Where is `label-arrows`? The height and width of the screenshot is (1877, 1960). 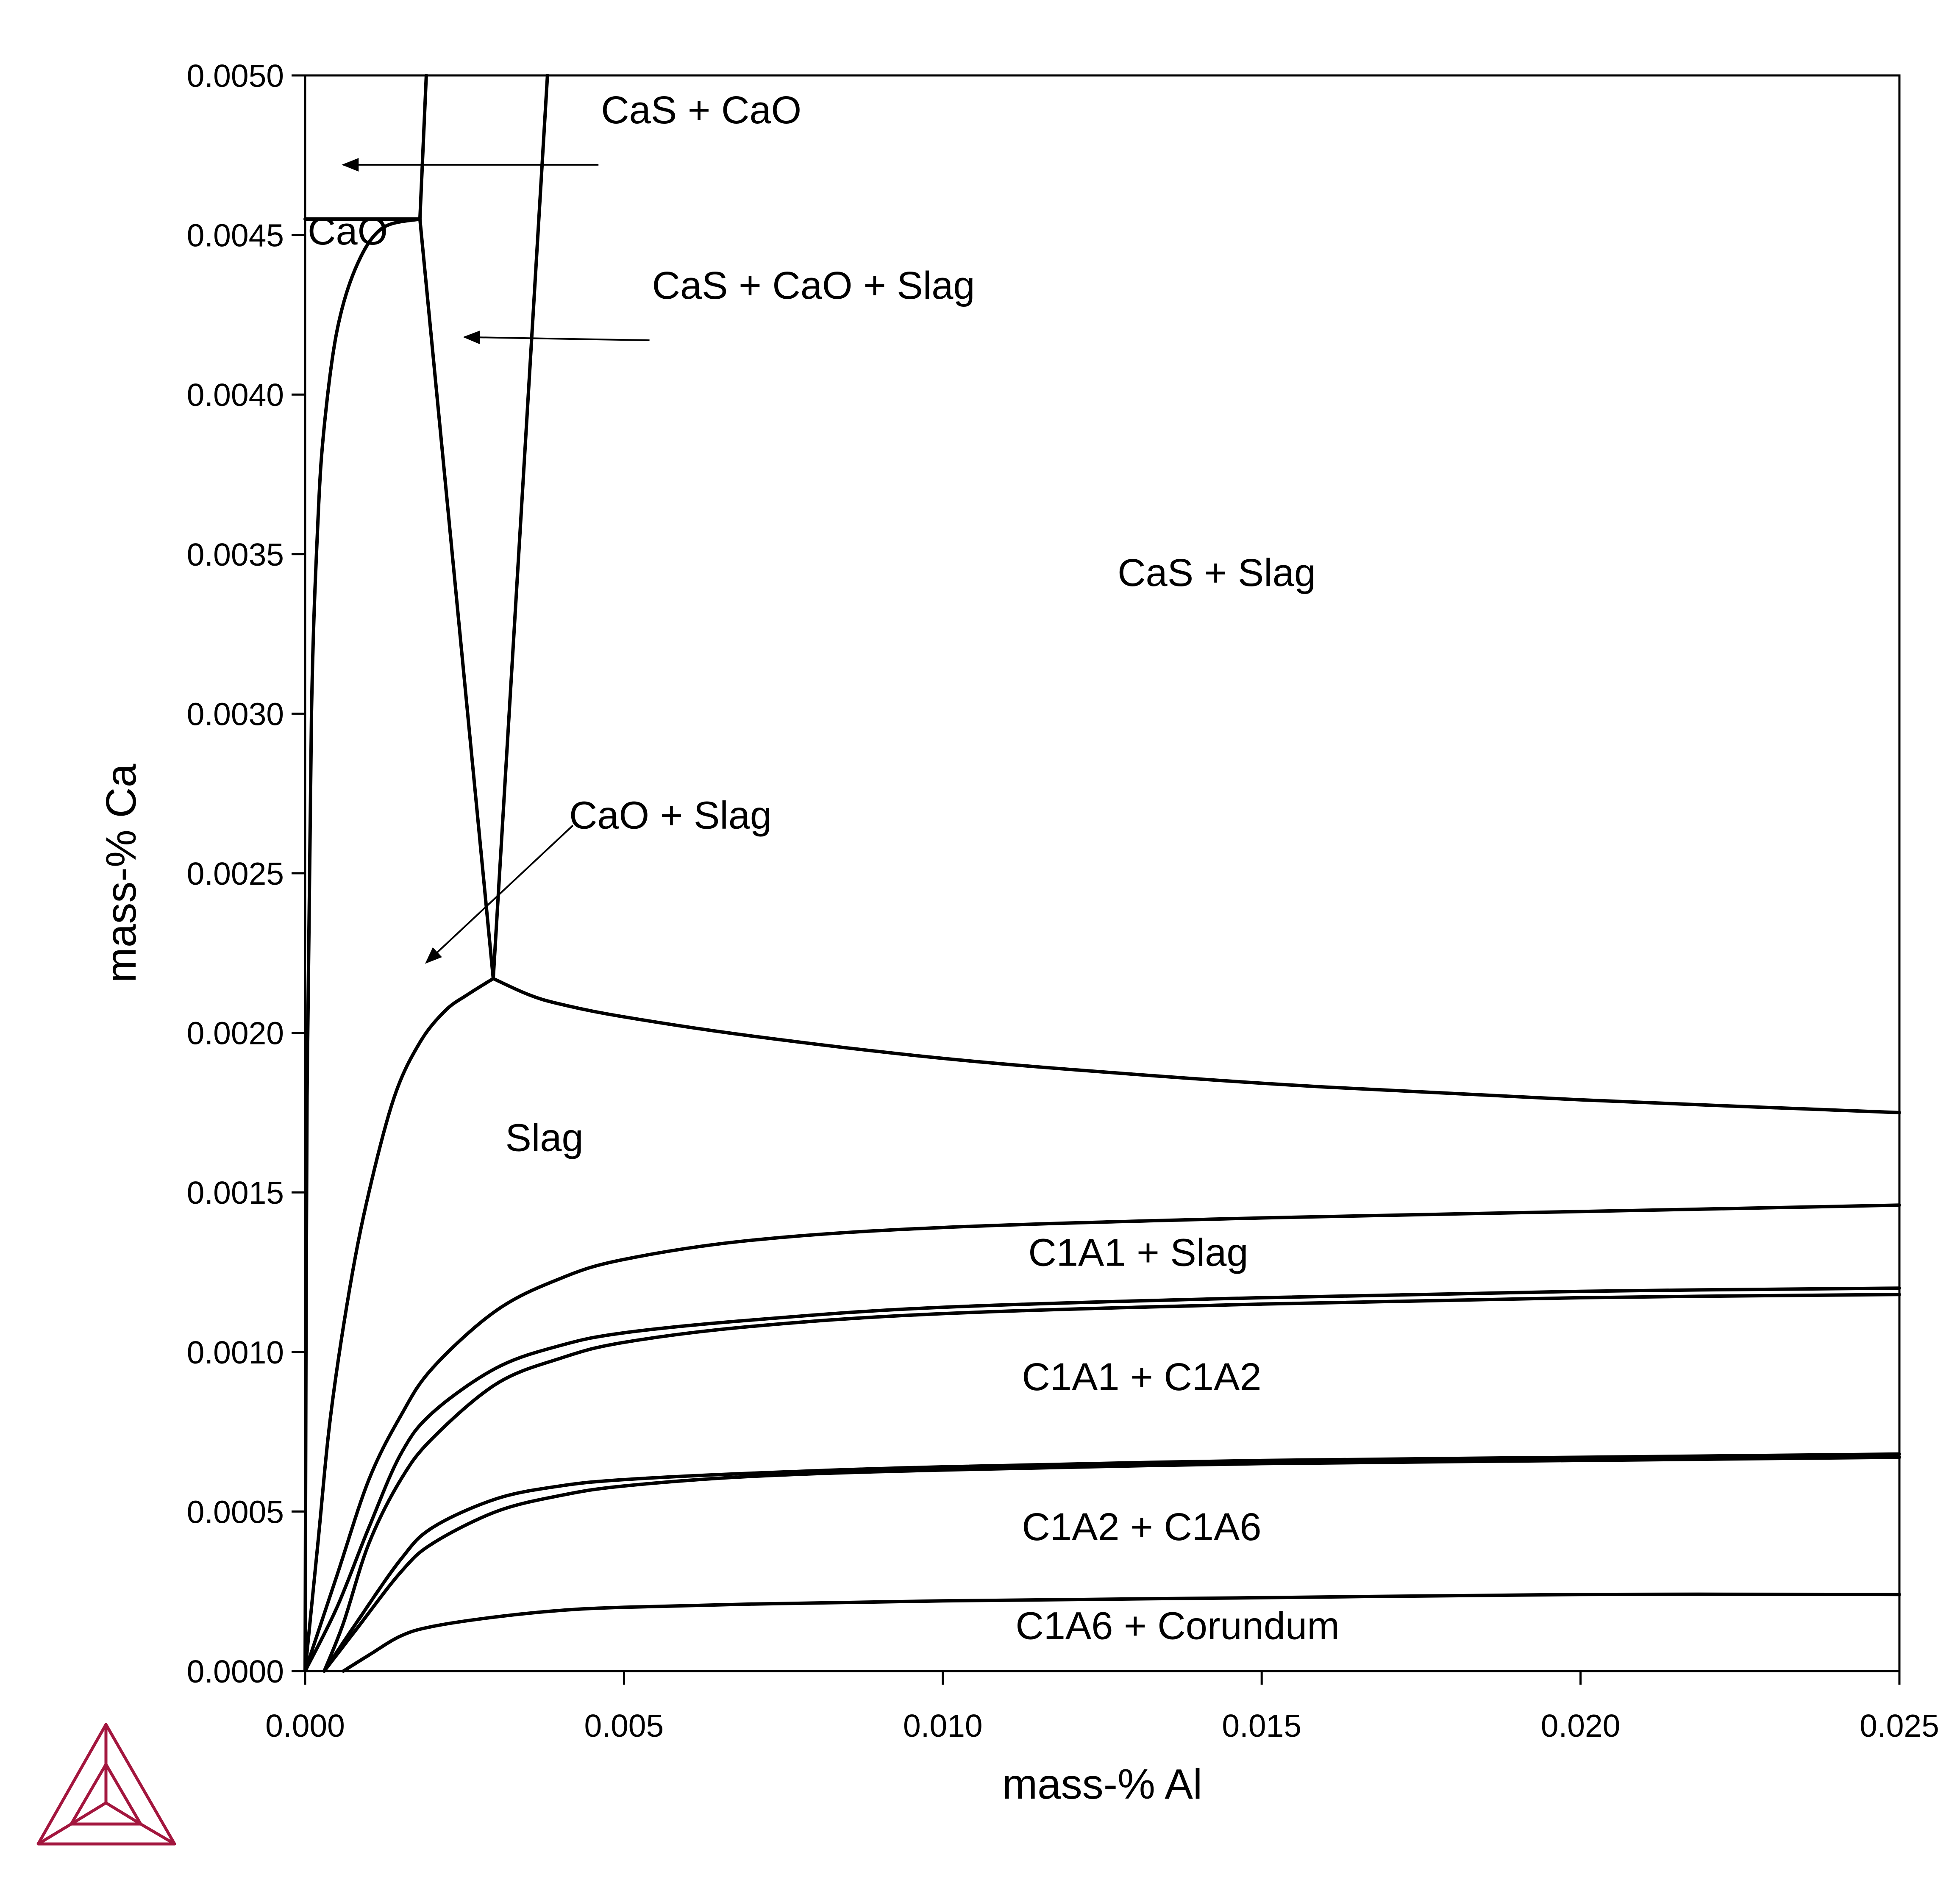 label-arrows is located at coordinates (496, 561).